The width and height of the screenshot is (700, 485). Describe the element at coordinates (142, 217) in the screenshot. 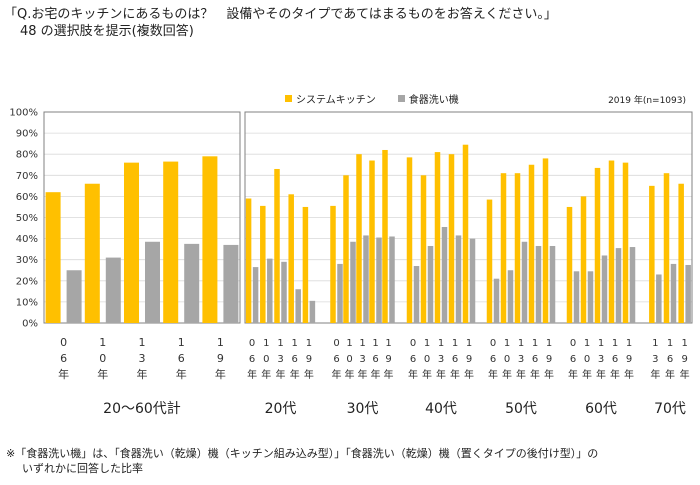

I see `total-panel-frame` at that location.